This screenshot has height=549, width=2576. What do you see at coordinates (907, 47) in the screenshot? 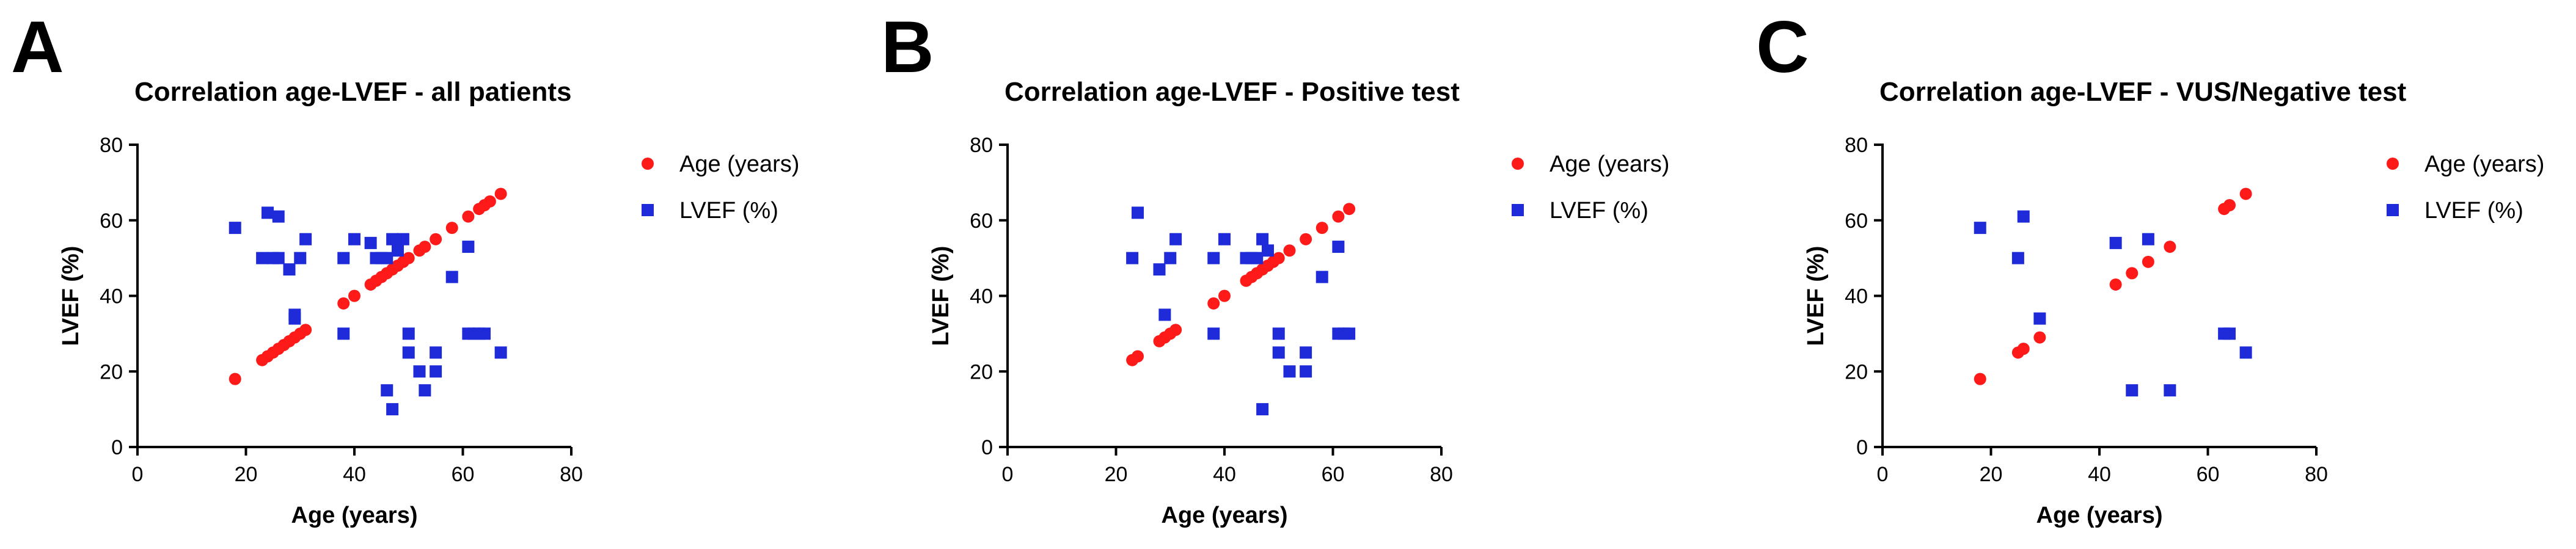
I see `panel-letter: B` at bounding box center [907, 47].